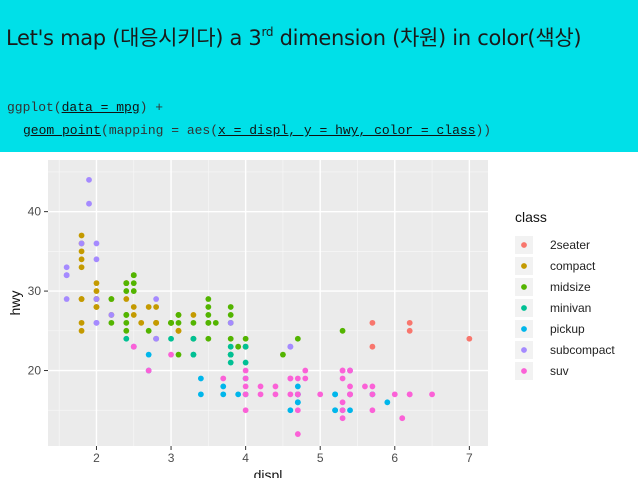 The width and height of the screenshot is (638, 478). Describe the element at coordinates (570, 287) in the screenshot. I see `legend-label: midsize` at that location.